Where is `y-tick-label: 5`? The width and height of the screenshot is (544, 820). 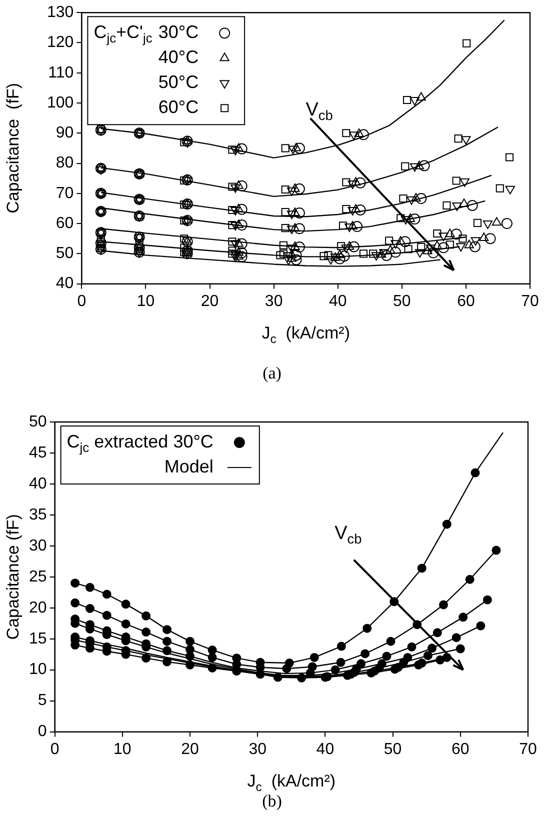 y-tick-label: 5 is located at coordinates (42, 701).